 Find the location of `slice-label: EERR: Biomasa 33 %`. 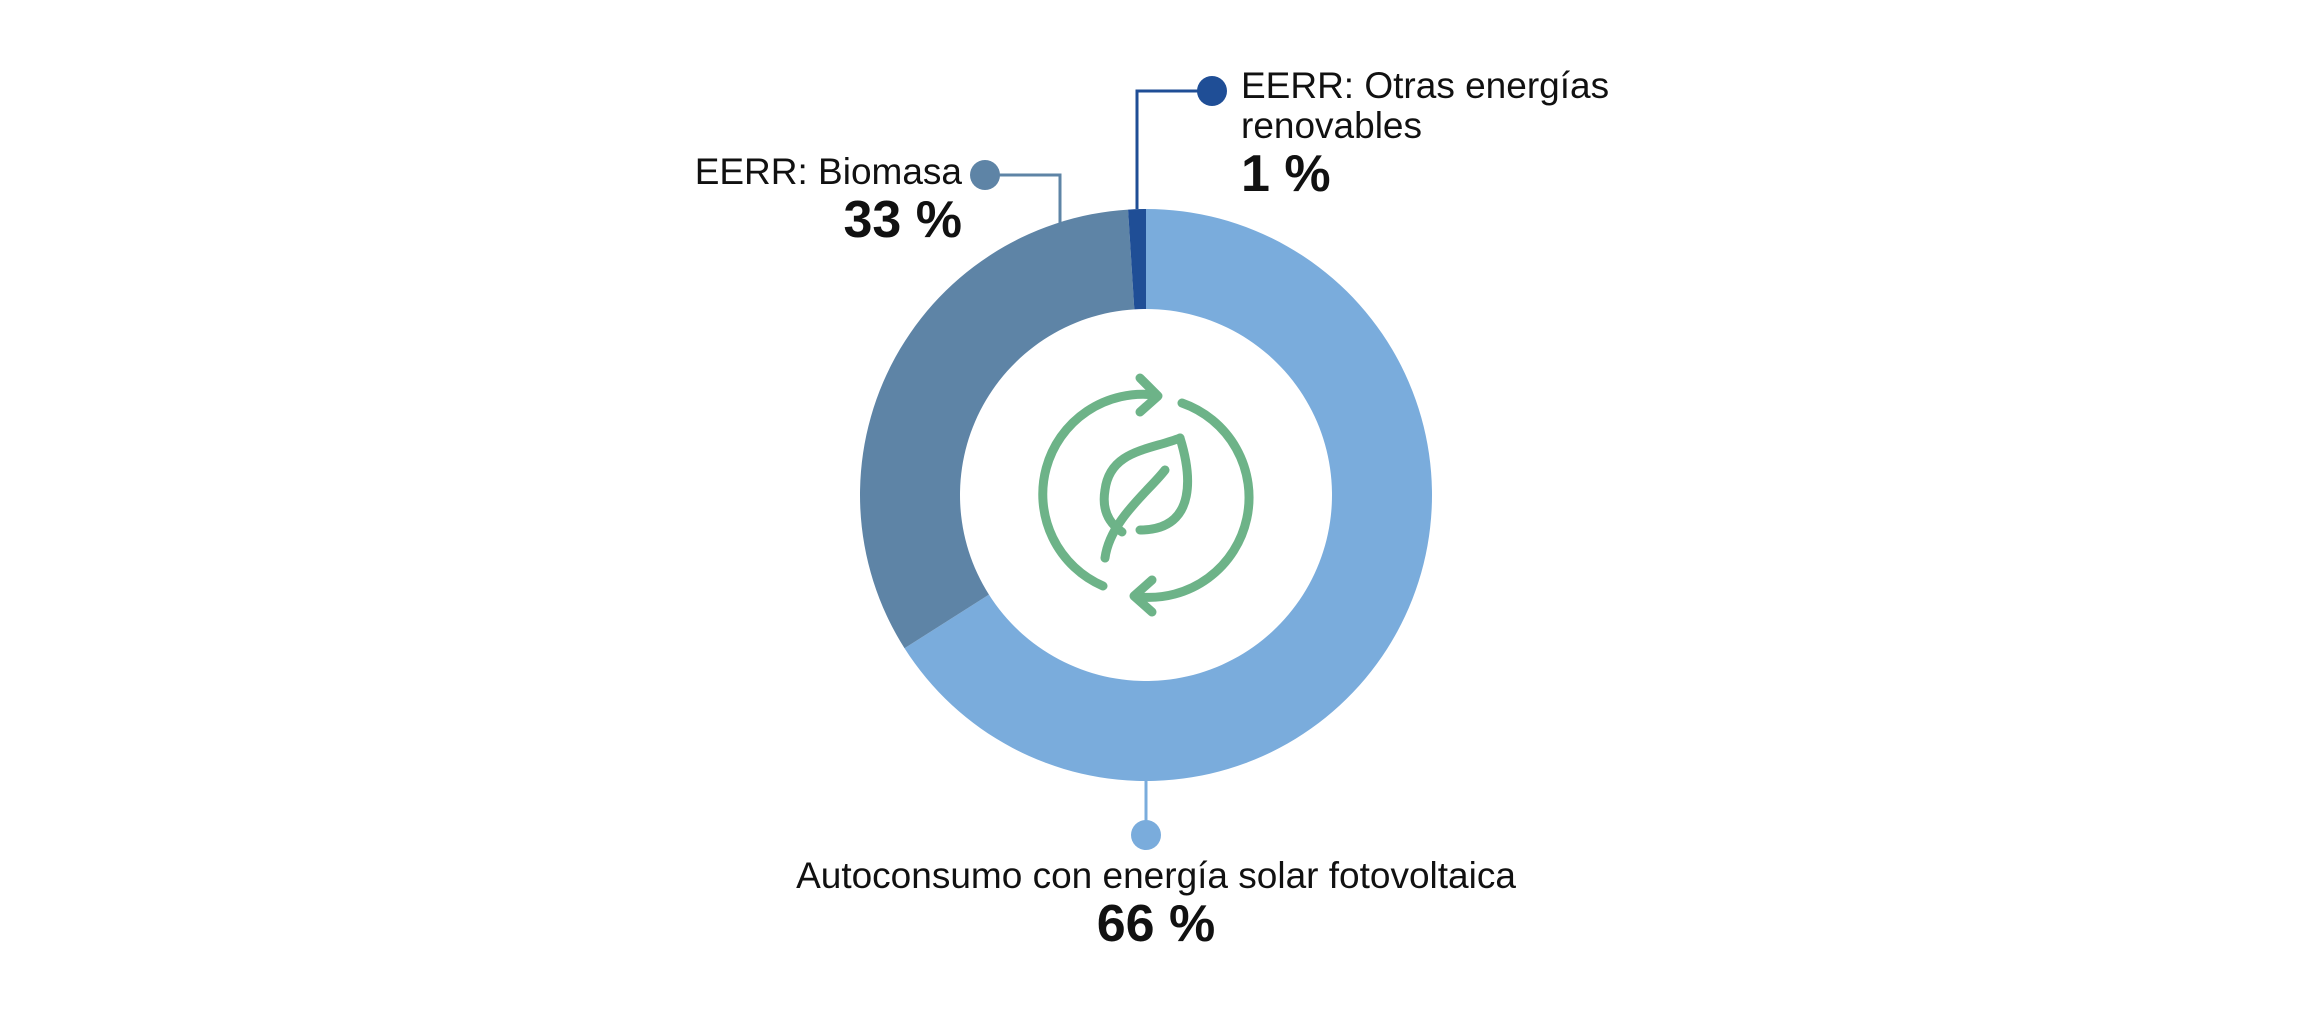

slice-label: EERR: Biomasa 33 % is located at coordinates (712, 200).